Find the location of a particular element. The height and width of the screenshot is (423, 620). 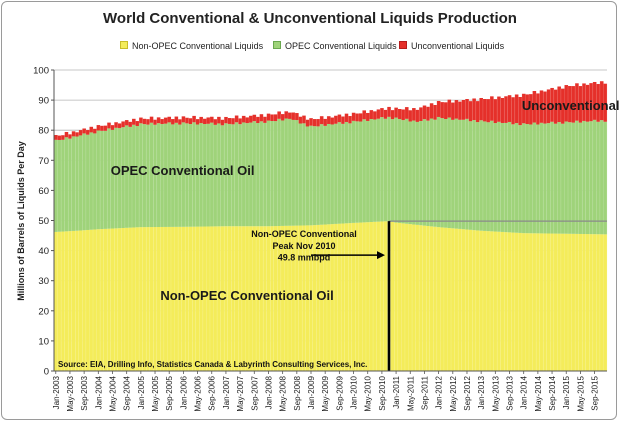

x-tick-label: Sep-2008 is located at coordinates (297, 392).